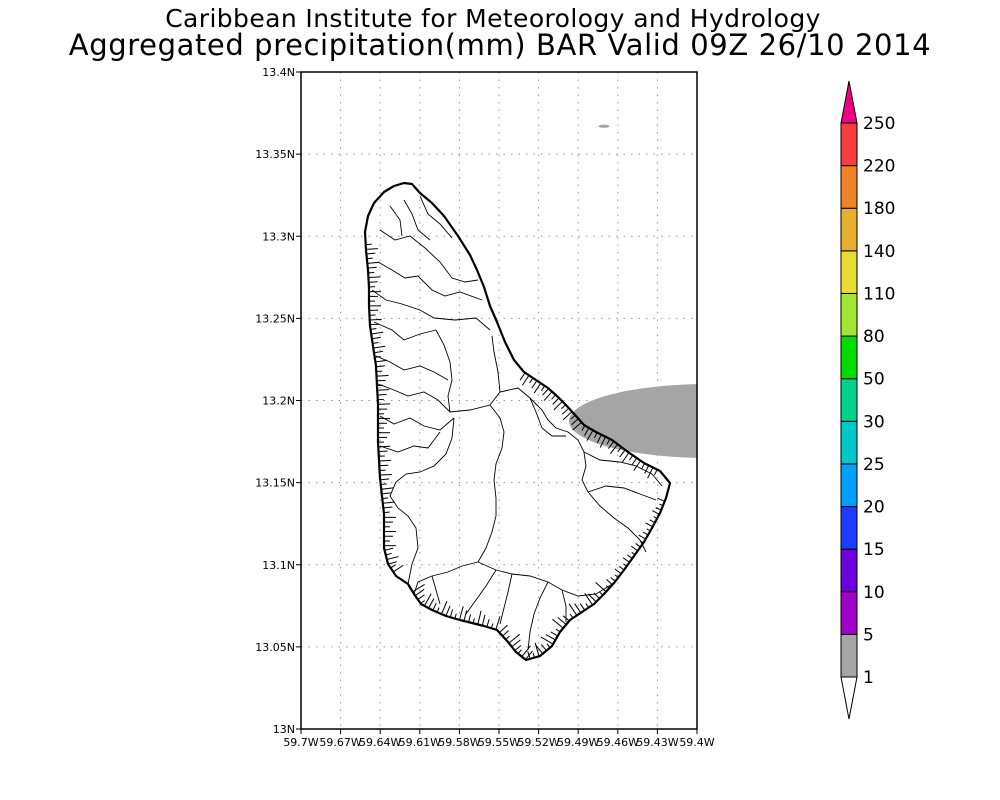 Image resolution: width=1000 pixels, height=800 pixels. I want to click on y-tick-label: 13.05N, so click(275, 647).